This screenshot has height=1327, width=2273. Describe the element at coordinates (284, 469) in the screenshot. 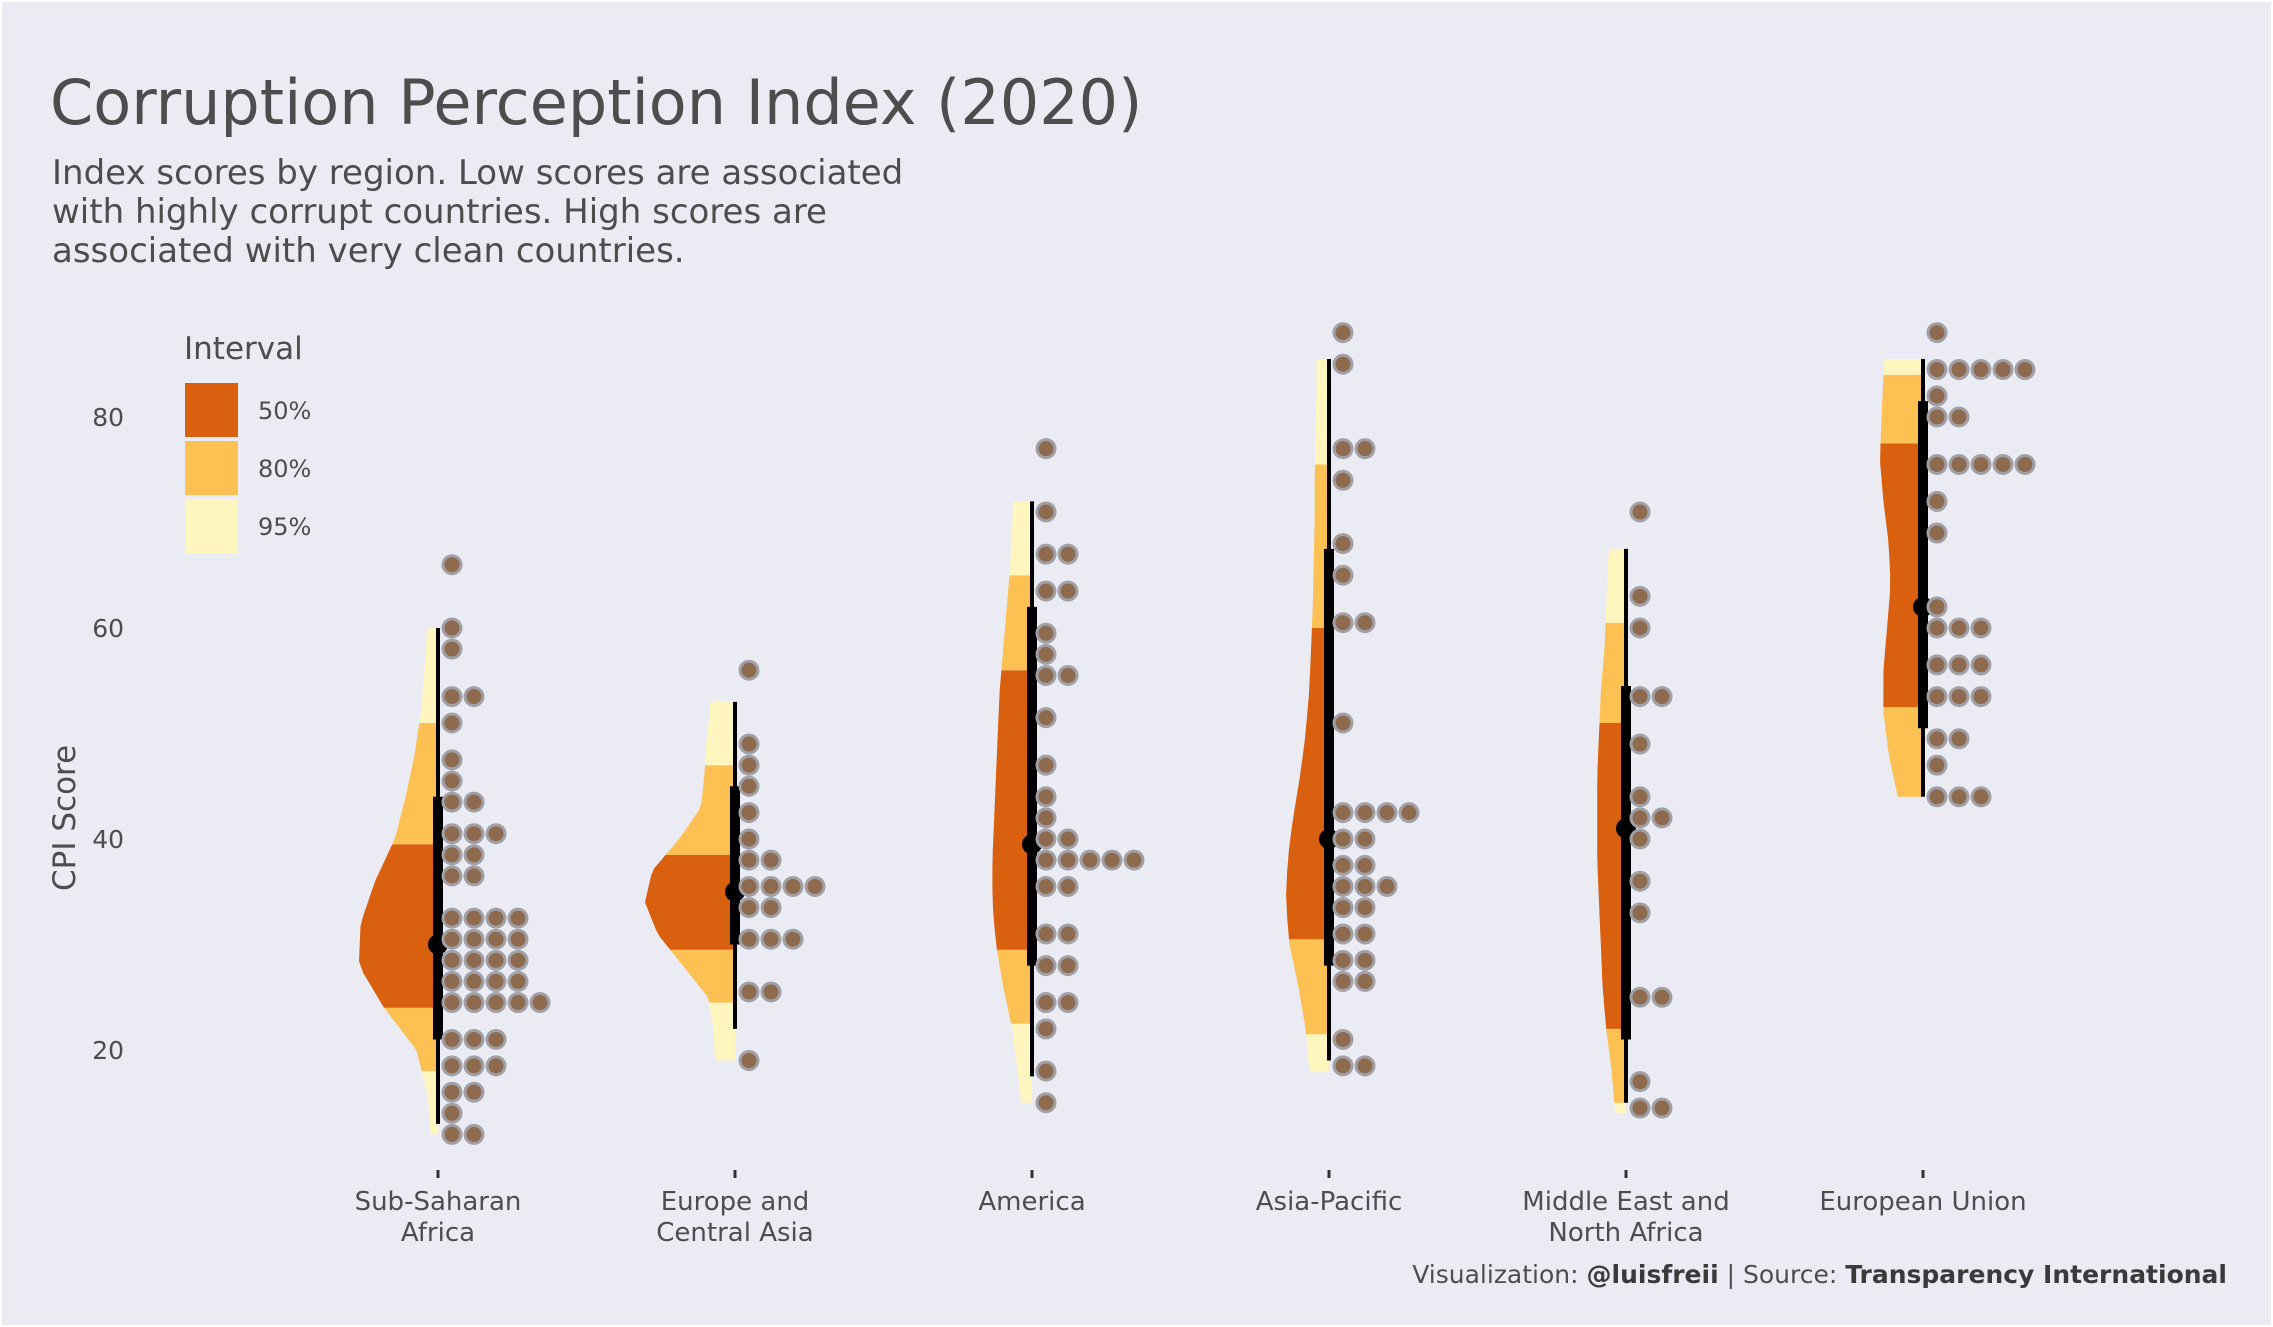

I see `legend-label: 80%` at that location.